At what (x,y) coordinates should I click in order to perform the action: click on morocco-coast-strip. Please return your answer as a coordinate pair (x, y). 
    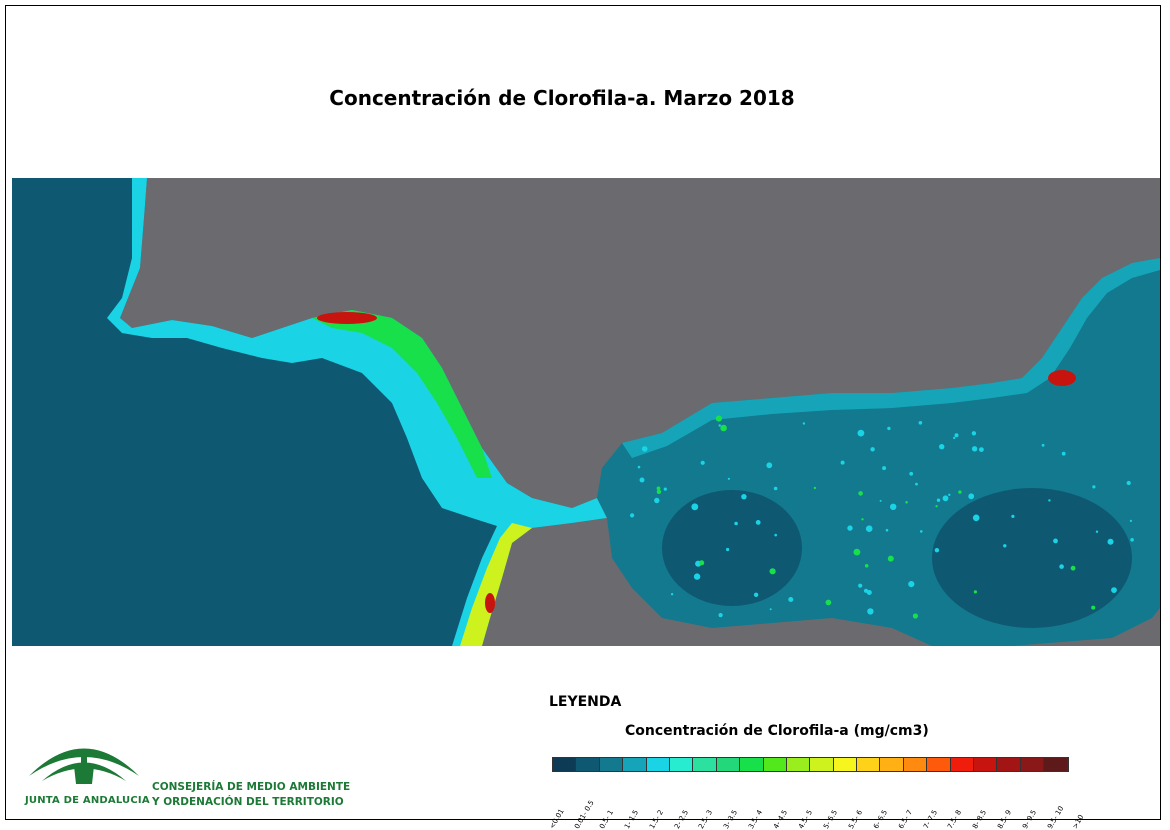
    Looking at the image, I should click on (496, 584).